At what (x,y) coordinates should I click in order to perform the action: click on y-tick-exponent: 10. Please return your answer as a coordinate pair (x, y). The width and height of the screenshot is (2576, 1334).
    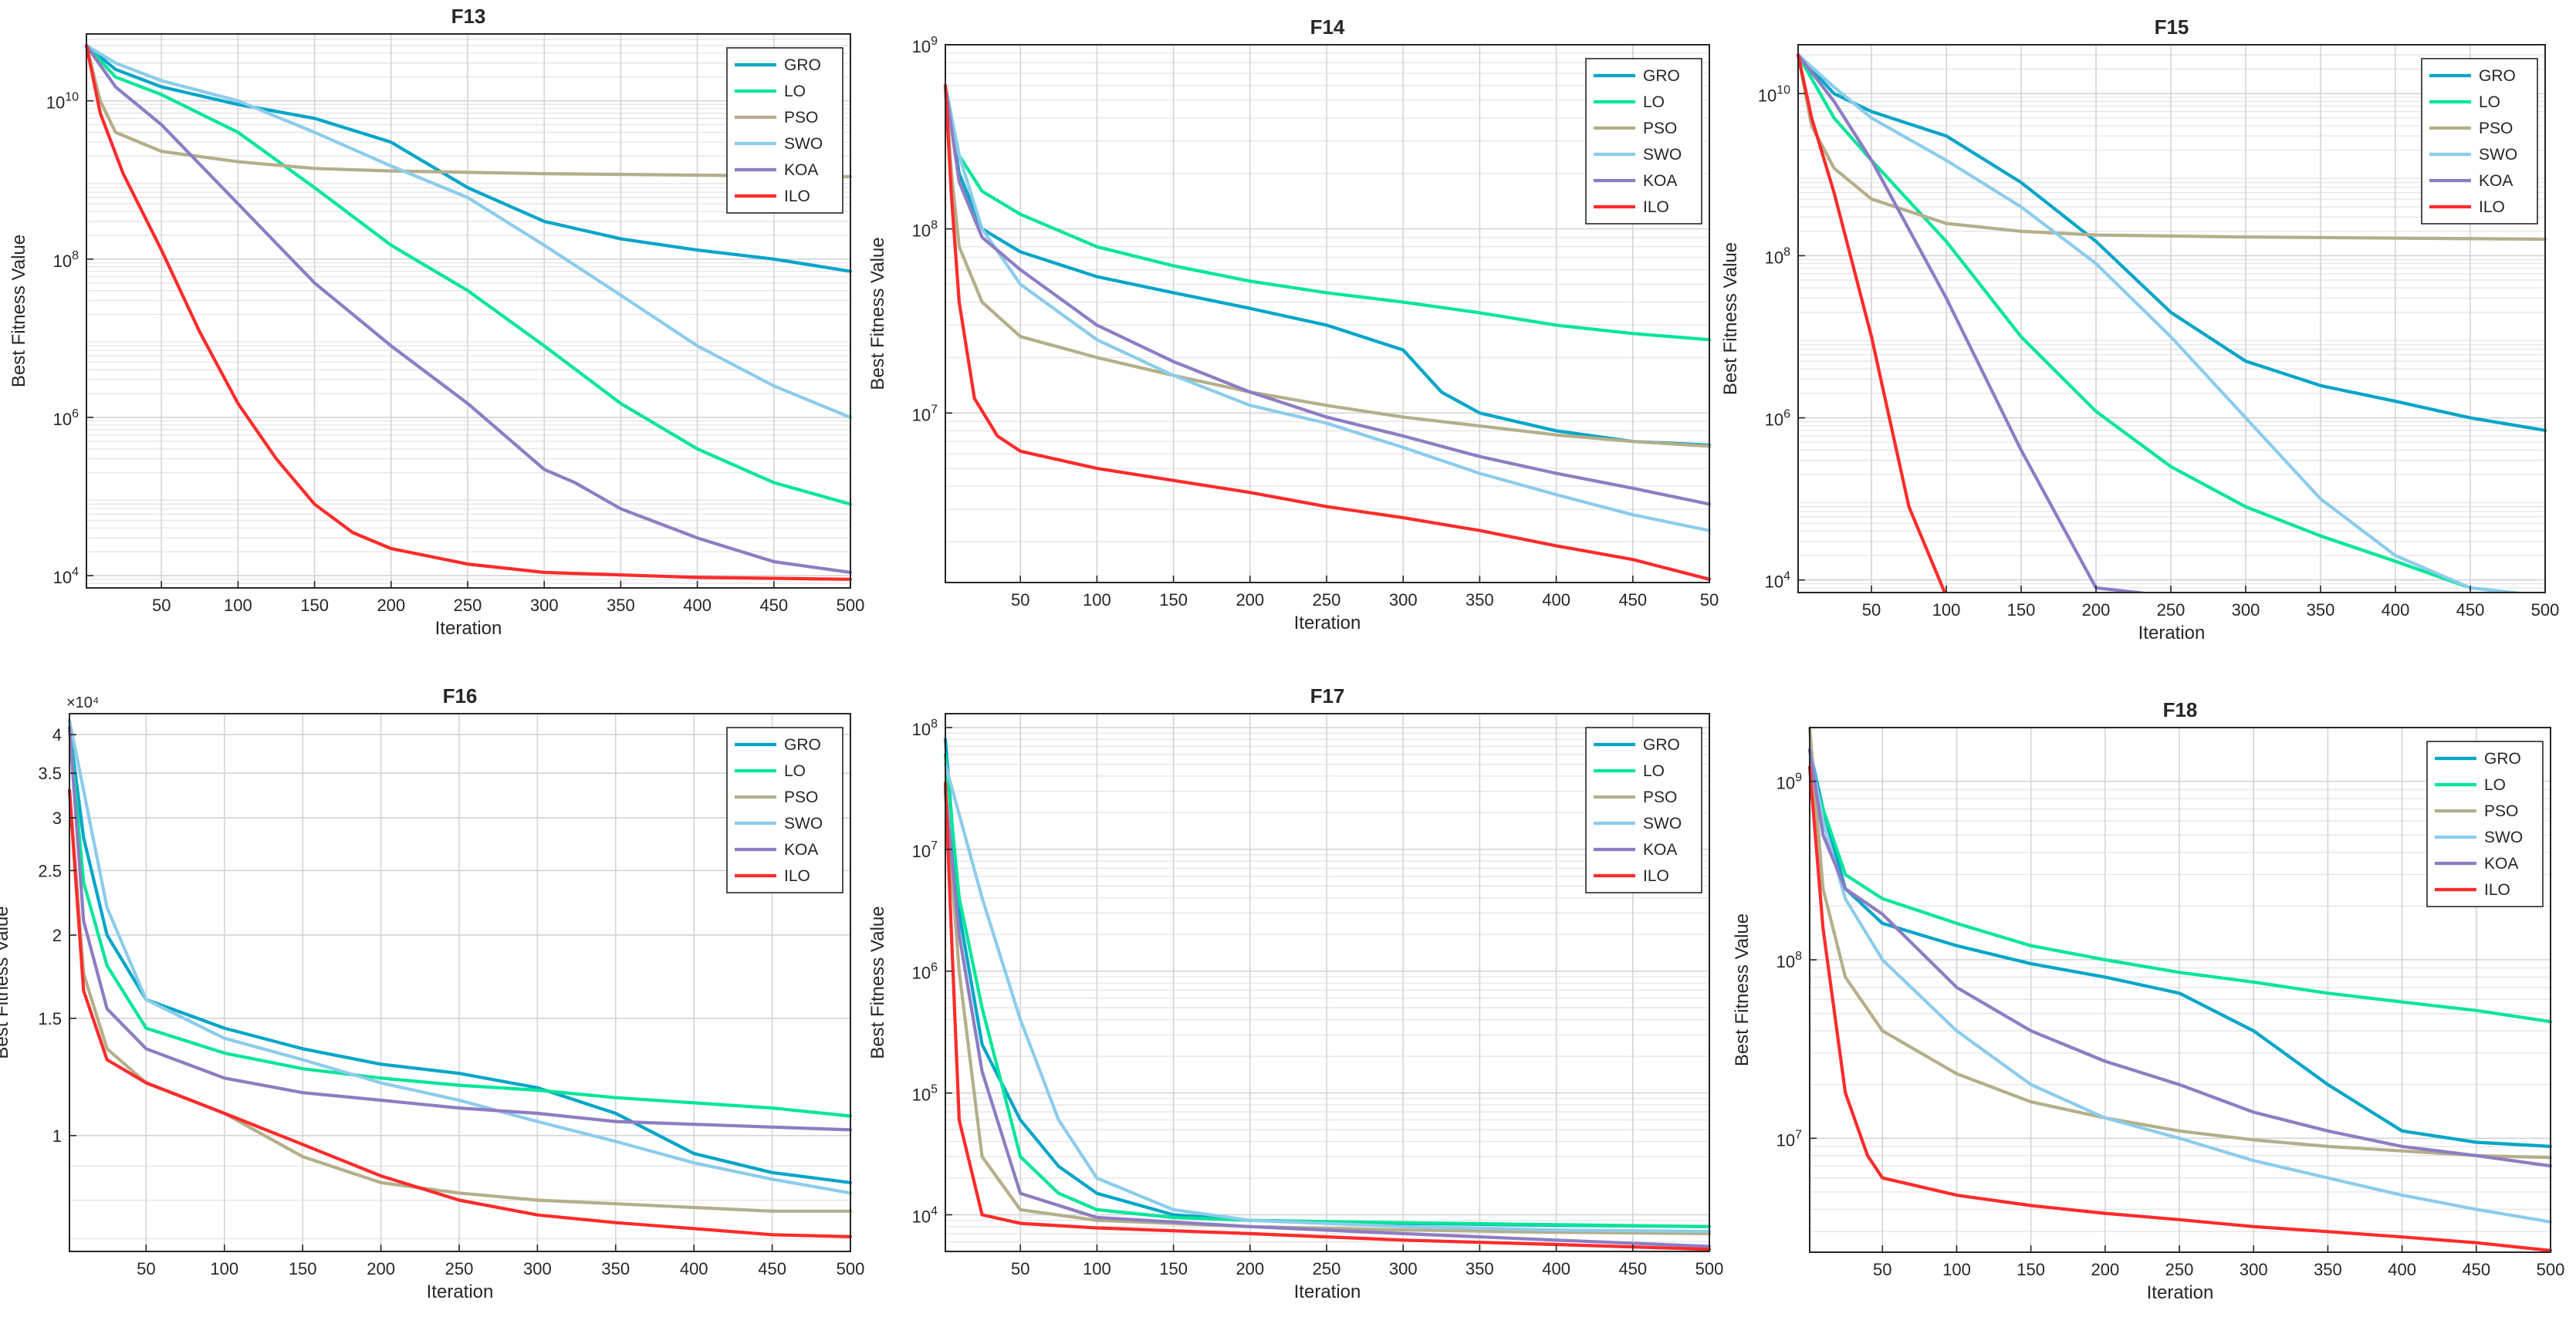
    Looking at the image, I should click on (1783, 89).